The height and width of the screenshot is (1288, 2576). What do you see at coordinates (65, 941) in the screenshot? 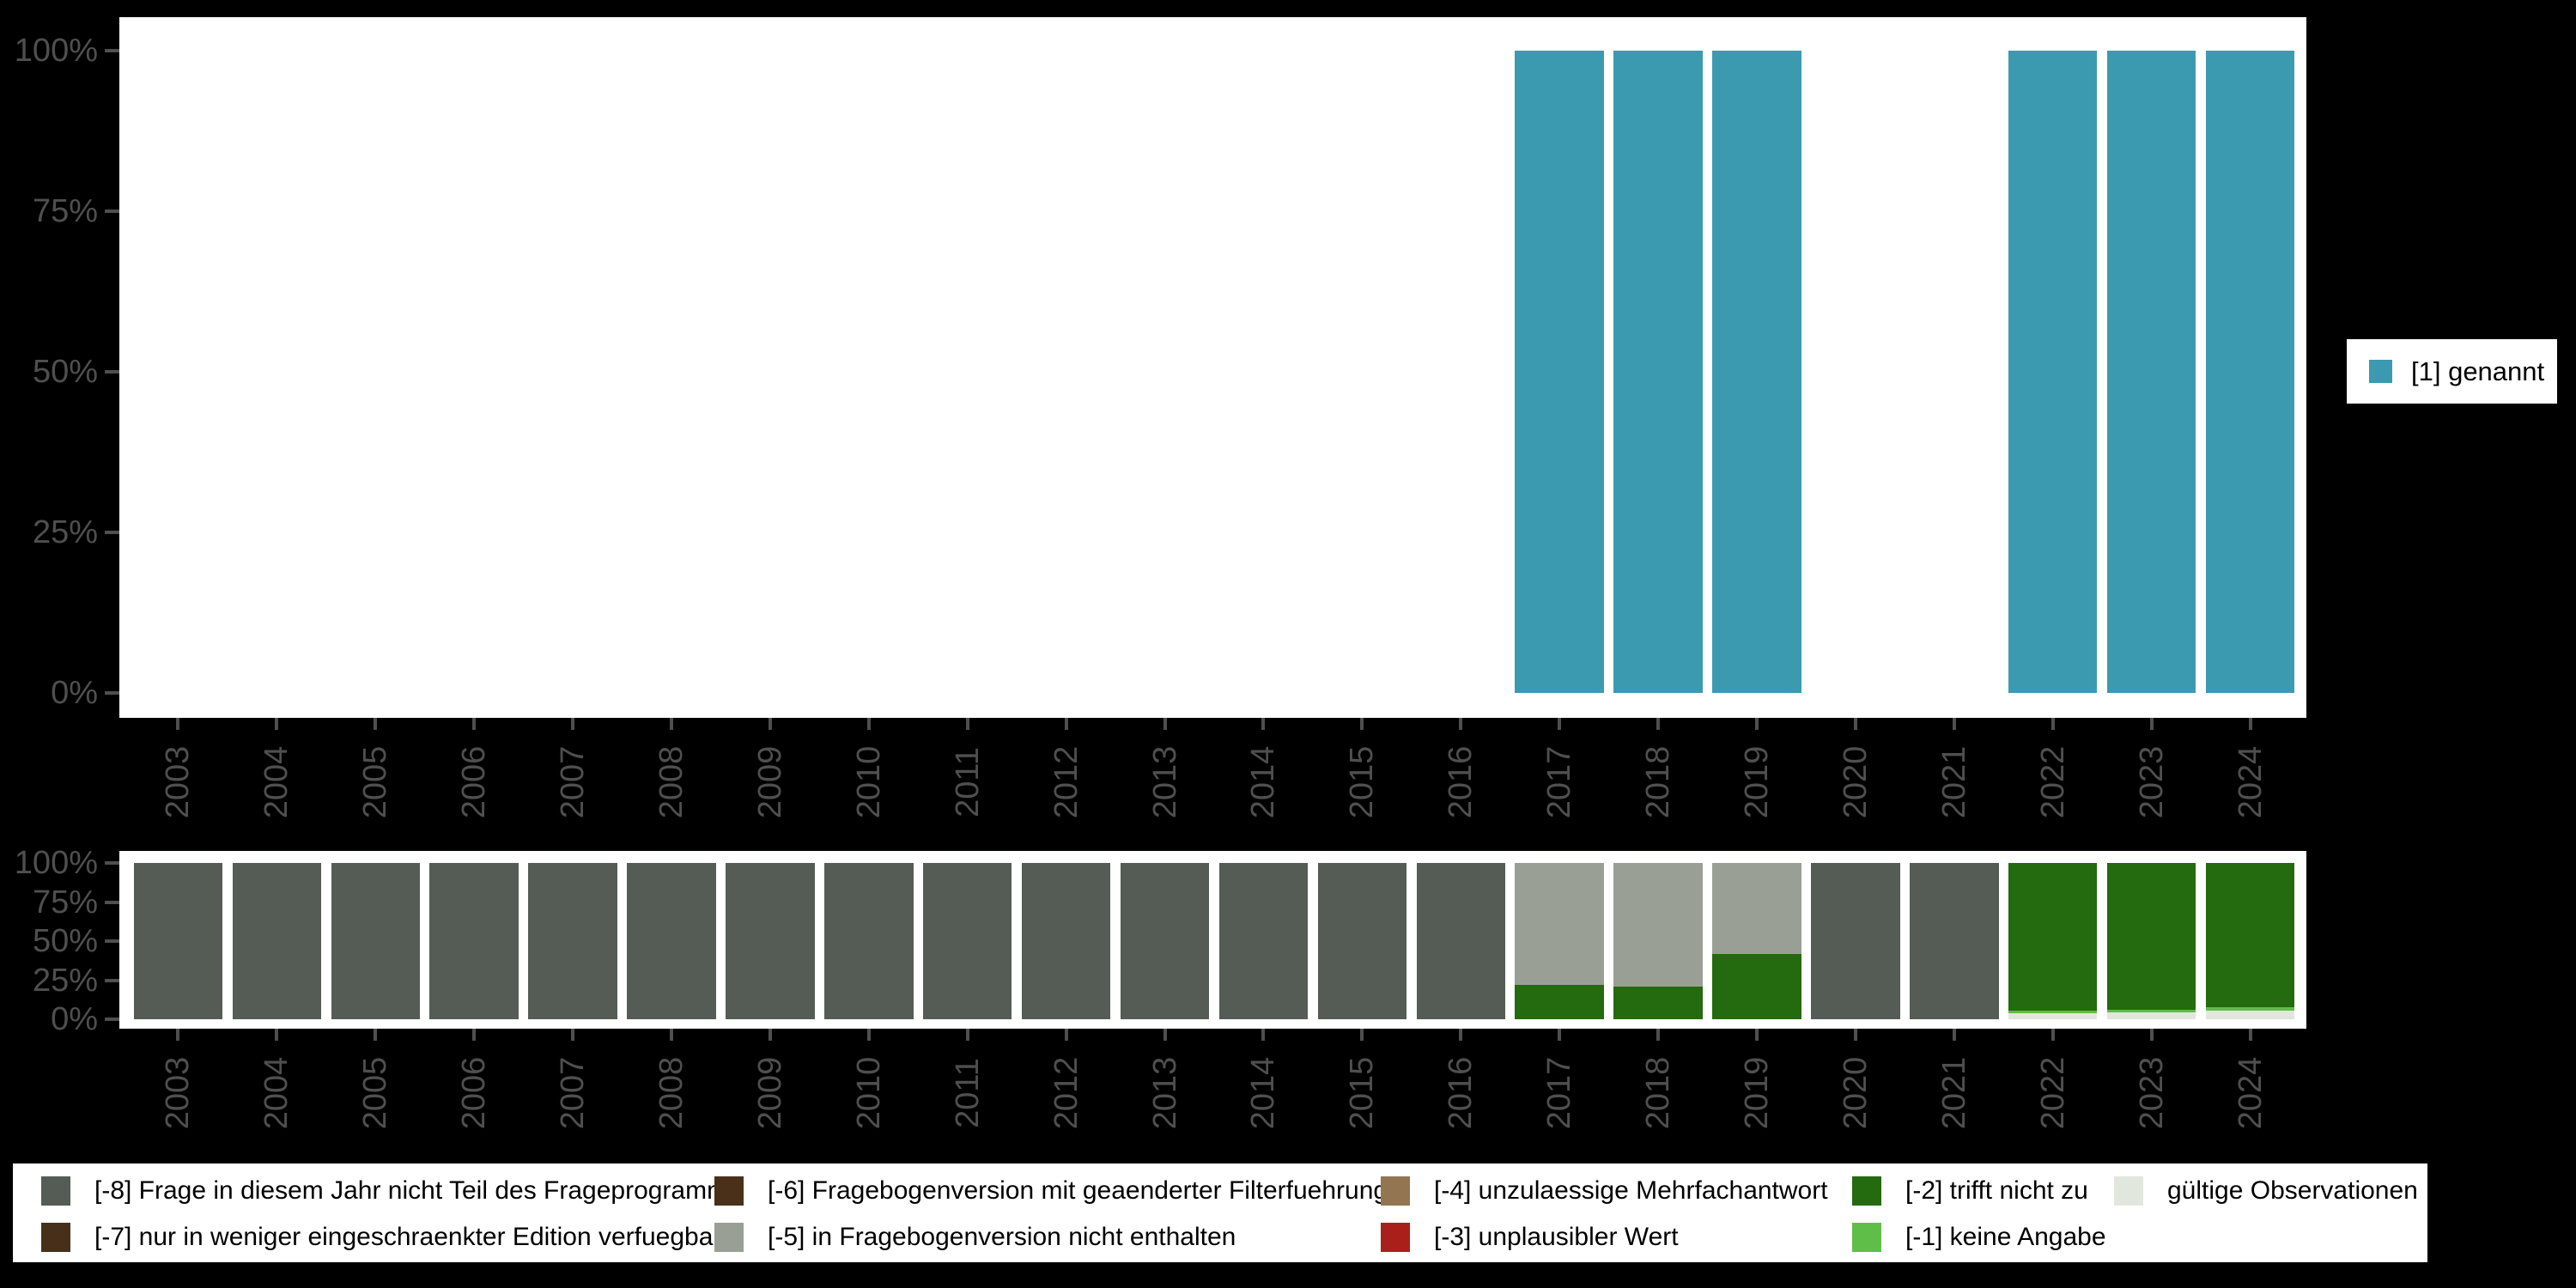
I see `y-tick-label: 50%` at bounding box center [65, 941].